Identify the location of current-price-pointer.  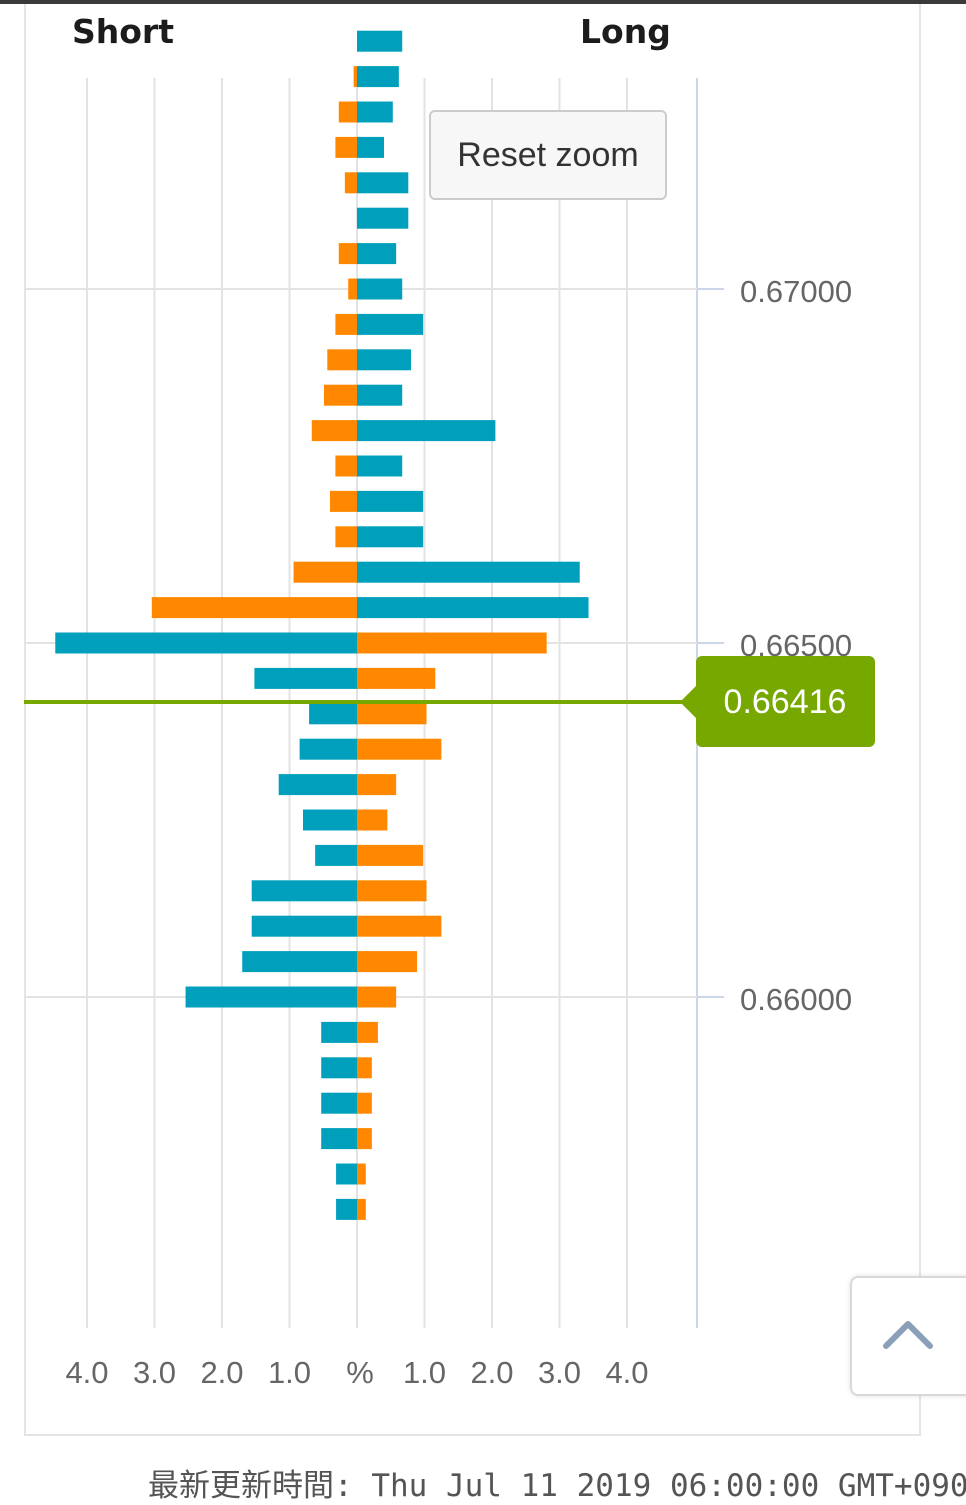
(689, 702).